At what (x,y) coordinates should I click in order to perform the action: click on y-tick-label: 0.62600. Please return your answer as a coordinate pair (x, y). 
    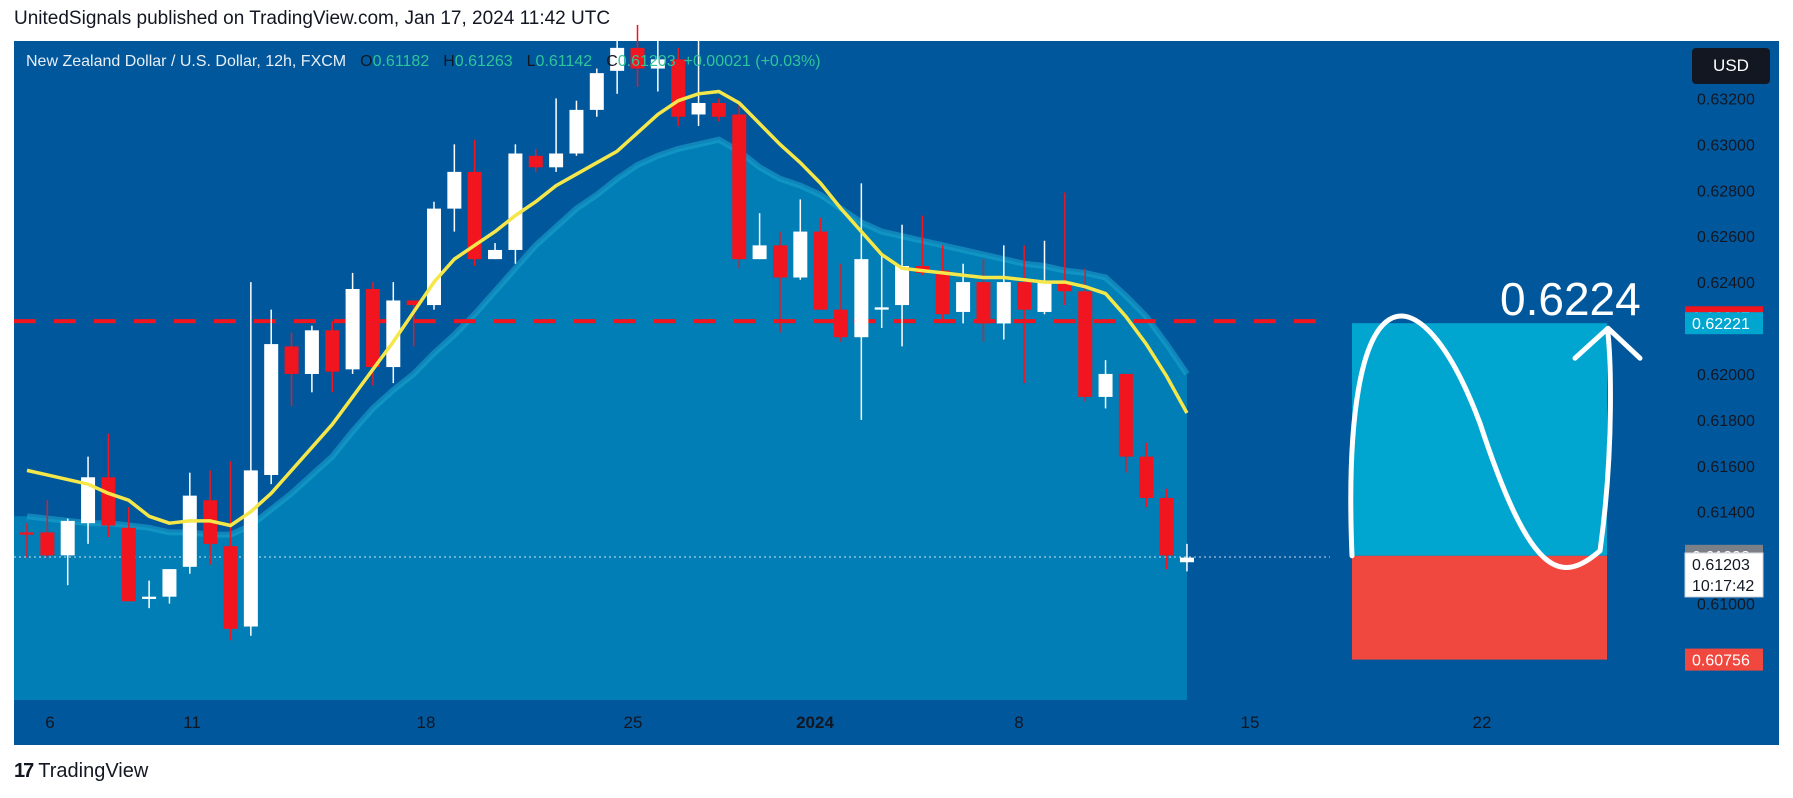
    Looking at the image, I should click on (1726, 237).